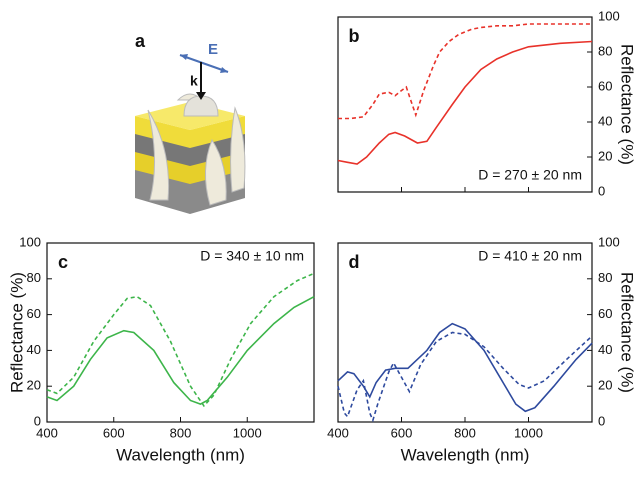 This screenshot has width=638, height=494. What do you see at coordinates (252, 256) in the screenshot?
I see `annotation: D = 340 ± 10 nm` at bounding box center [252, 256].